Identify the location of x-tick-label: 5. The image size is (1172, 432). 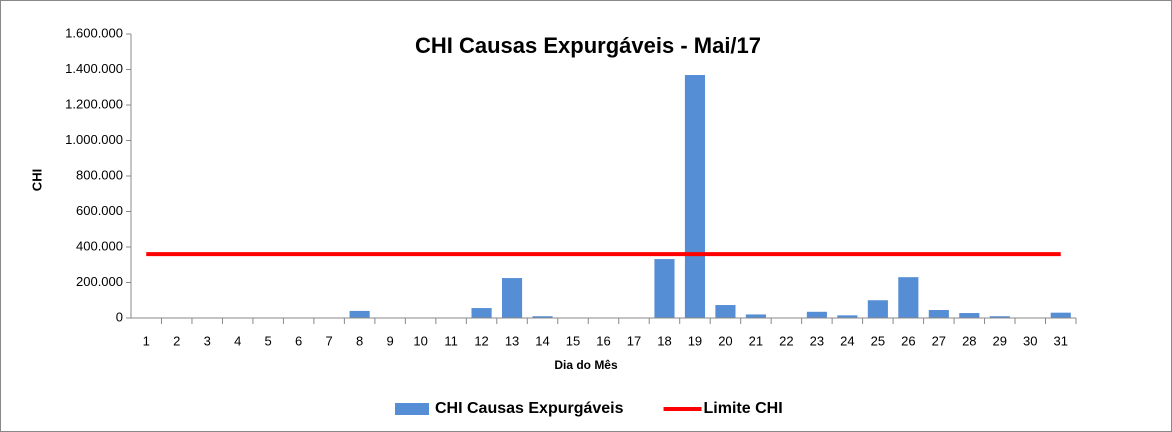
(268, 340).